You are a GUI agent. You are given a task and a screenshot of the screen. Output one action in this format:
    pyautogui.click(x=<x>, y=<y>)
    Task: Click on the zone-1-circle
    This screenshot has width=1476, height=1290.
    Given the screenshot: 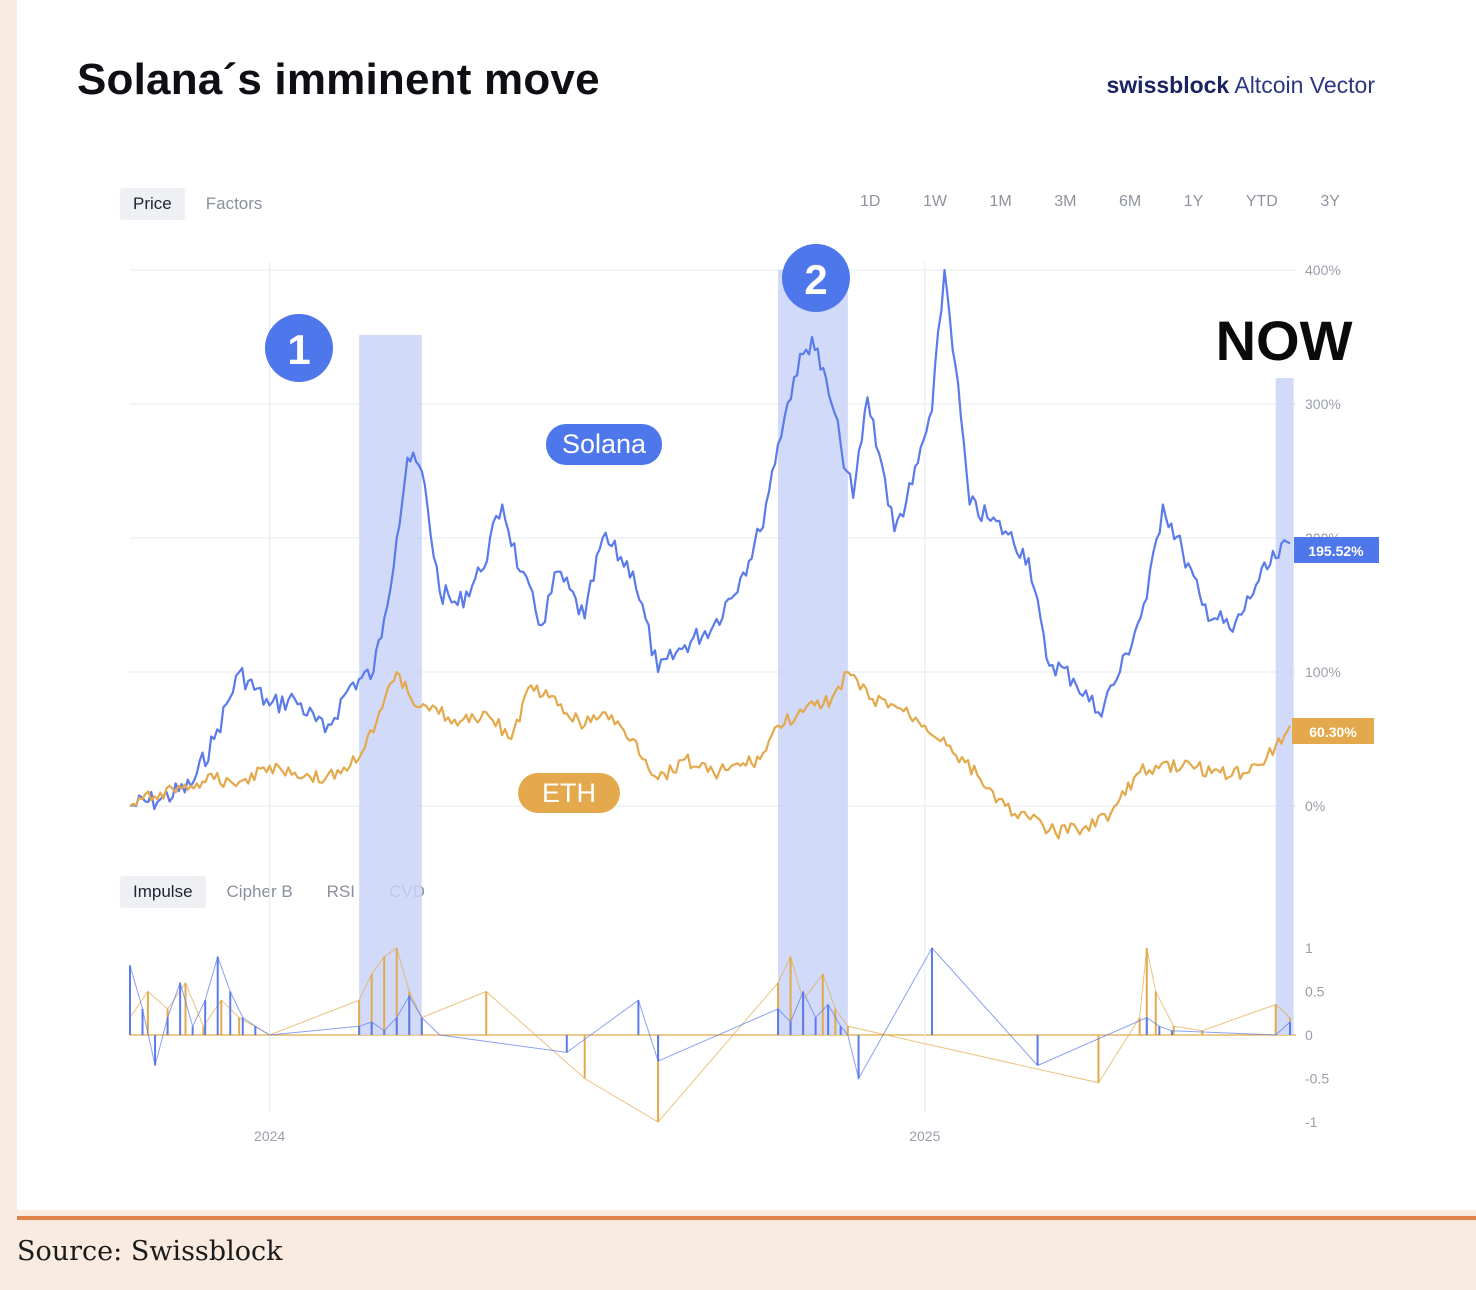 What is the action you would take?
    pyautogui.click(x=299, y=348)
    